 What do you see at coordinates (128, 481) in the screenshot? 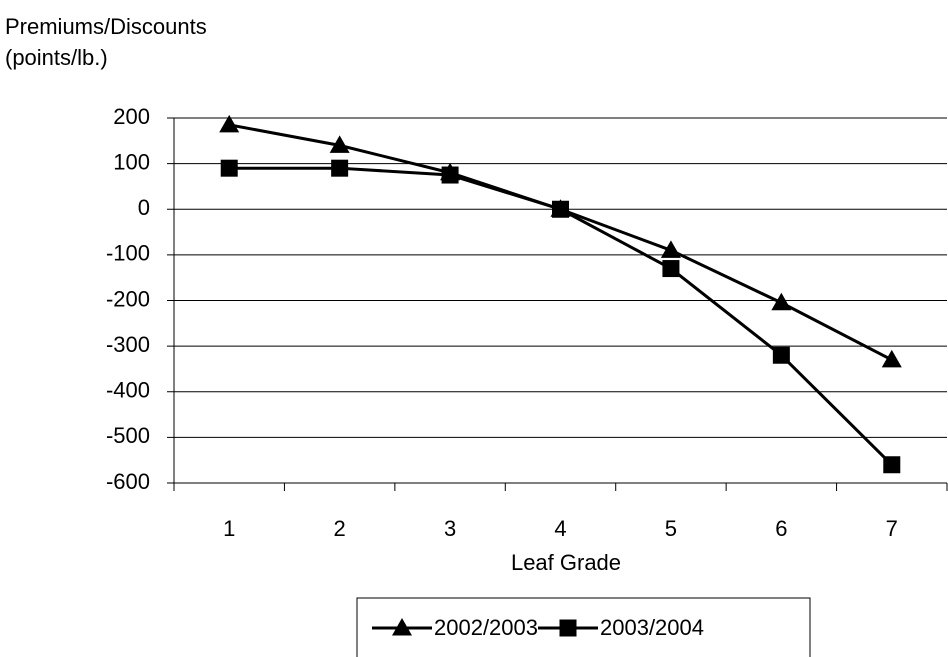
I see `y-tick-label: -600` at bounding box center [128, 481].